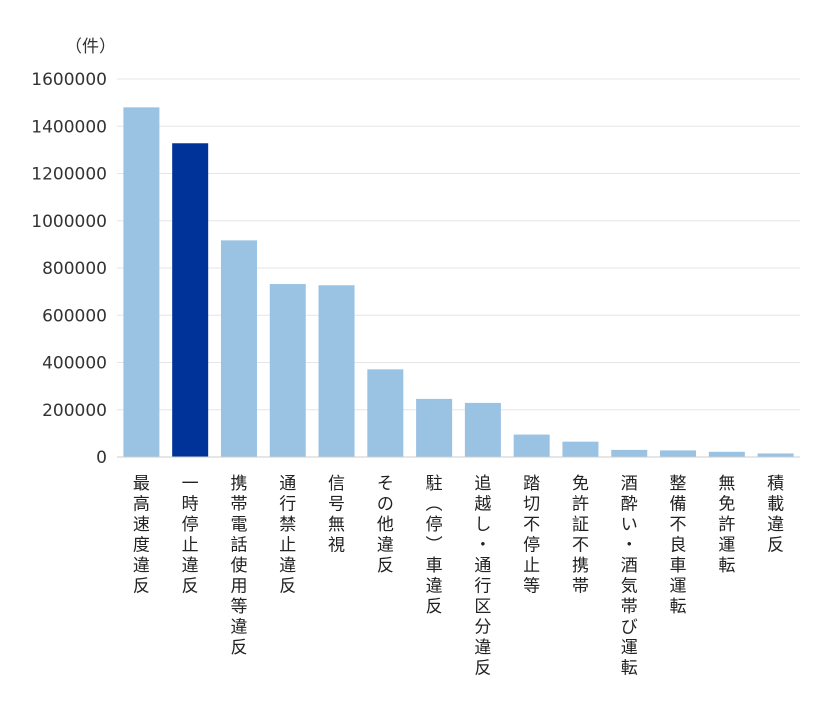 This screenshot has height=707, width=838. What do you see at coordinates (531, 535) in the screenshot?
I see `x-category-label: 踏切不停止等` at bounding box center [531, 535].